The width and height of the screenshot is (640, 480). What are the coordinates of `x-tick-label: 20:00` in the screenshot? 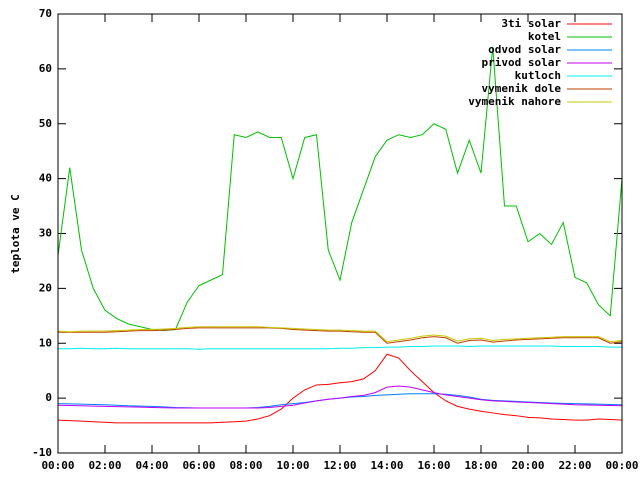 It's located at (527, 465).